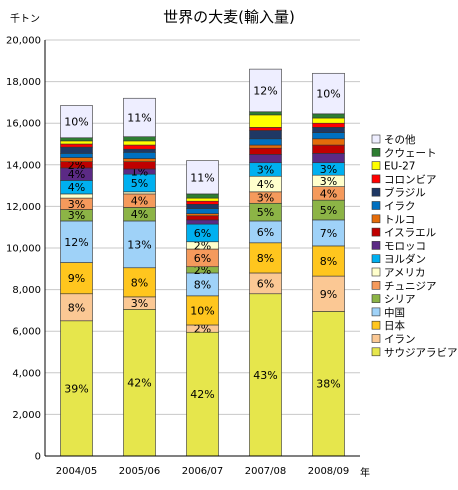  What do you see at coordinates (405, 259) in the screenshot?
I see `legend-label: ヨルダン` at bounding box center [405, 259].